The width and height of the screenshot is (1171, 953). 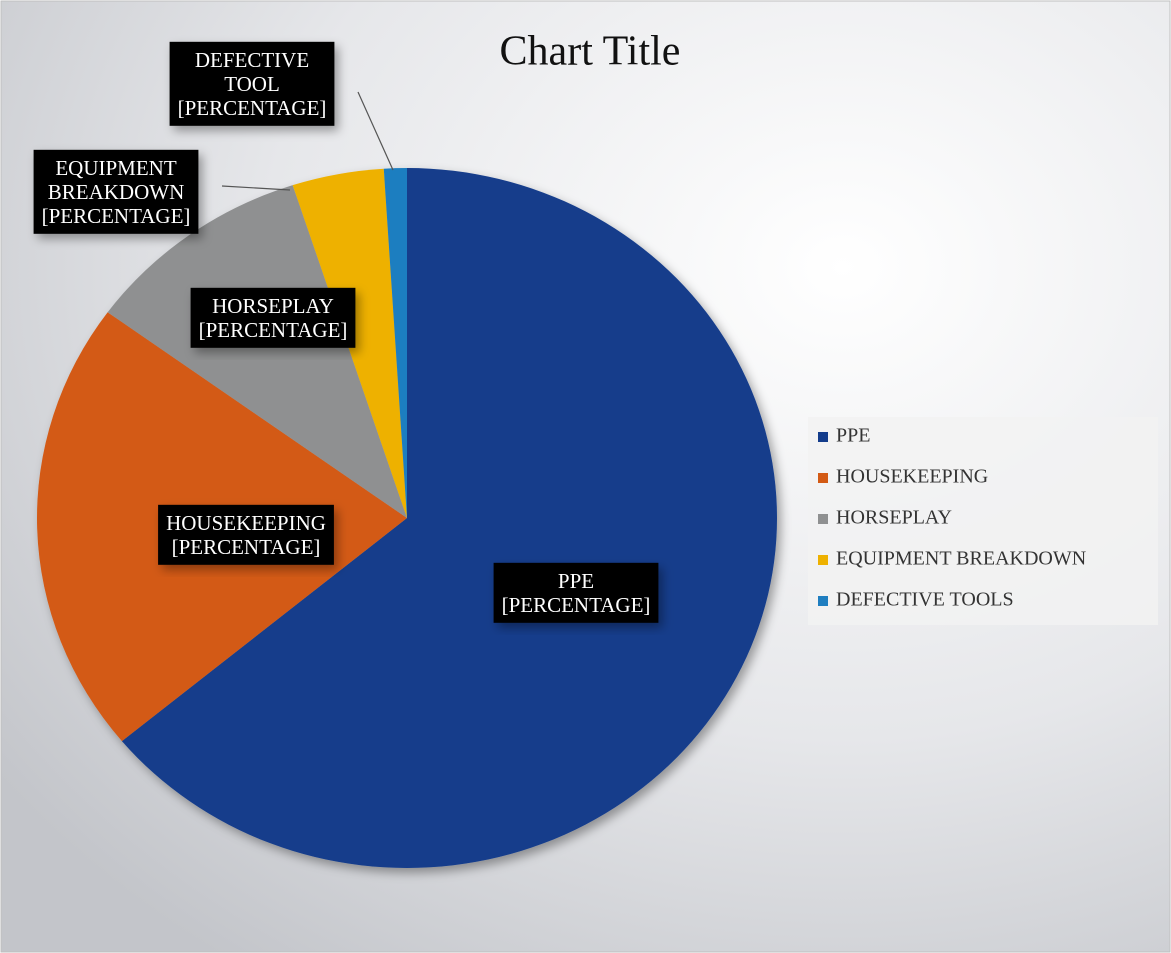 What do you see at coordinates (273, 306) in the screenshot?
I see `data-label-text: HORSEPLAY` at bounding box center [273, 306].